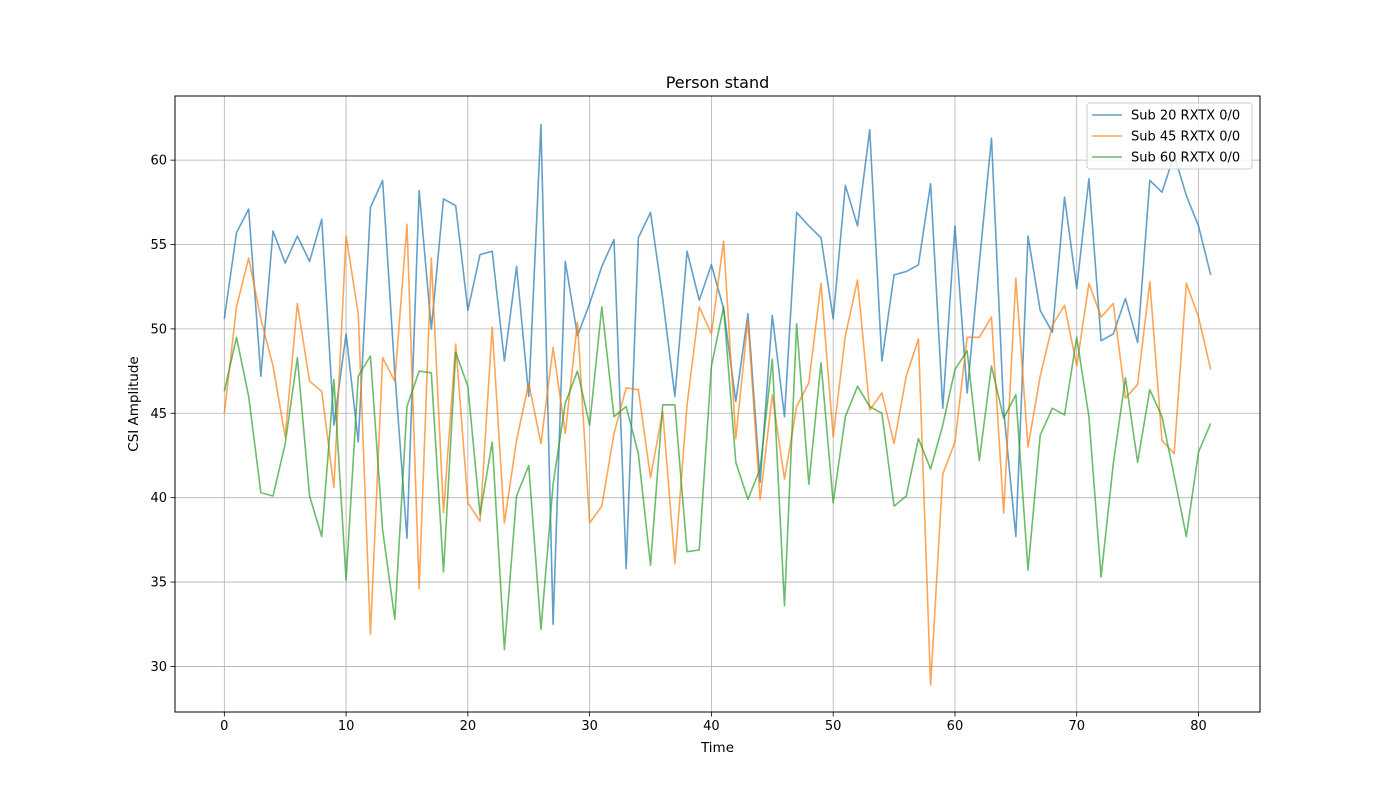 The width and height of the screenshot is (1400, 804). What do you see at coordinates (1185, 137) in the screenshot?
I see `legend-label-2: Sub 45 RXTX 0/0` at bounding box center [1185, 137].